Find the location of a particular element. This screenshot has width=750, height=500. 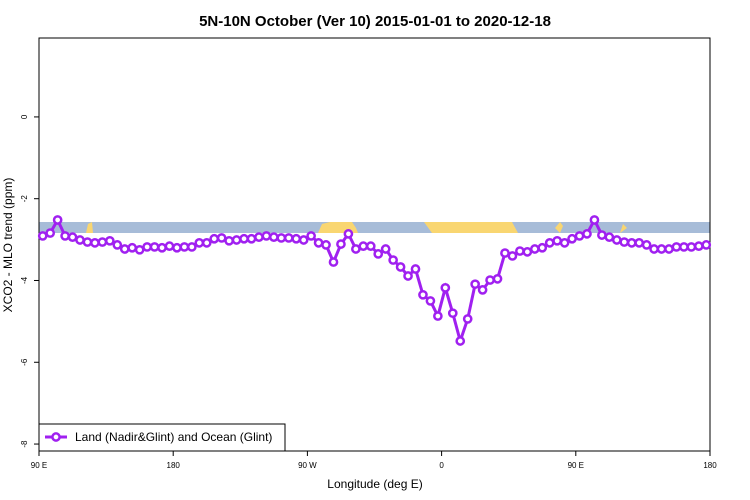

y-tick-label: 0 is located at coordinates (24, 116).